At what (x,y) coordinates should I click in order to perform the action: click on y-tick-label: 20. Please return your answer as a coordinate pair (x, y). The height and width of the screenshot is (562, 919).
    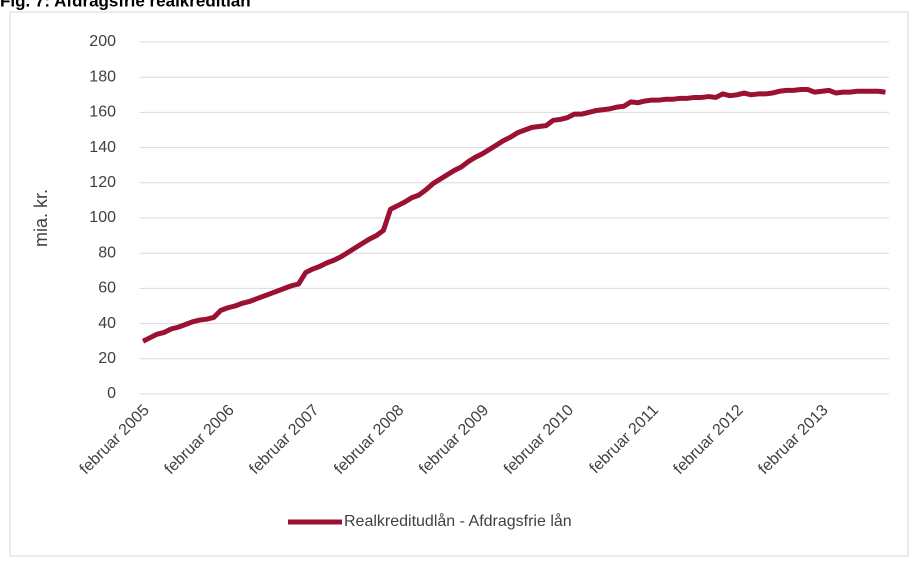
    Looking at the image, I should click on (107, 358).